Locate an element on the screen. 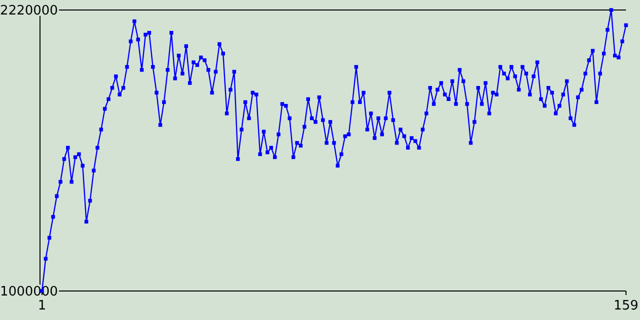 The image size is (640, 320). x-tick-label: 159 is located at coordinates (626, 306).